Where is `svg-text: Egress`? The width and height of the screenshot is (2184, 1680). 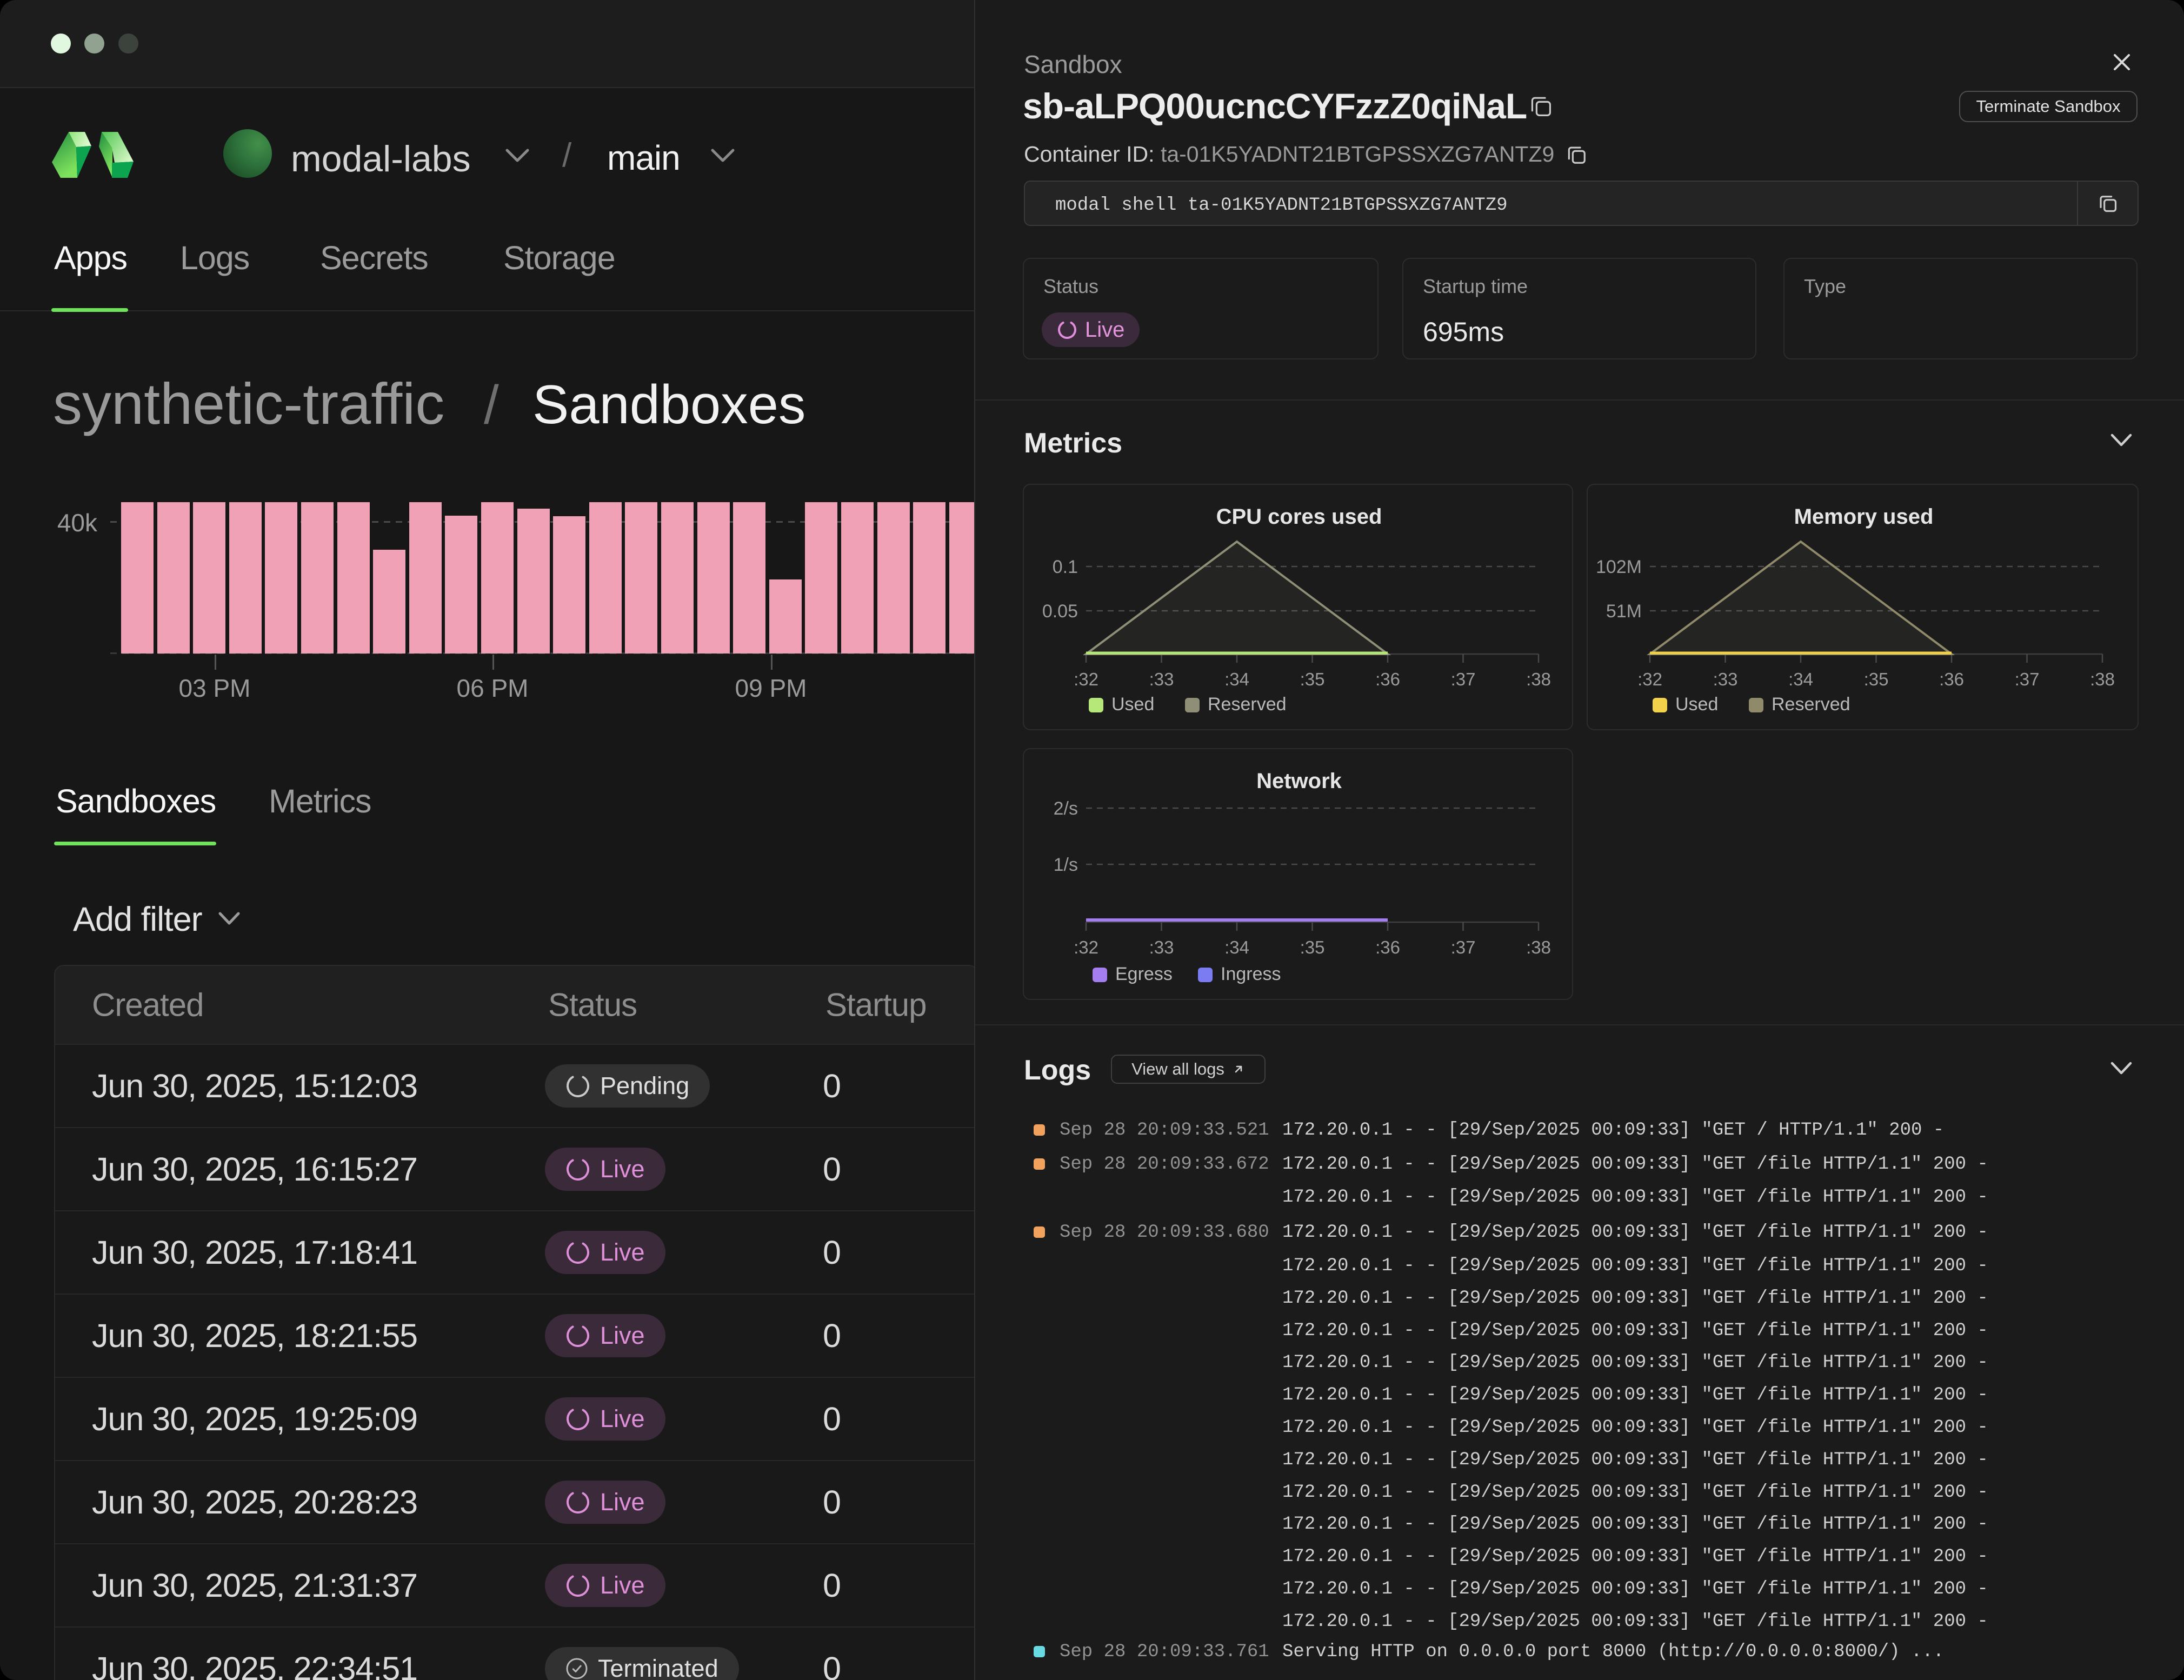 svg-text: Egress is located at coordinates (1144, 974).